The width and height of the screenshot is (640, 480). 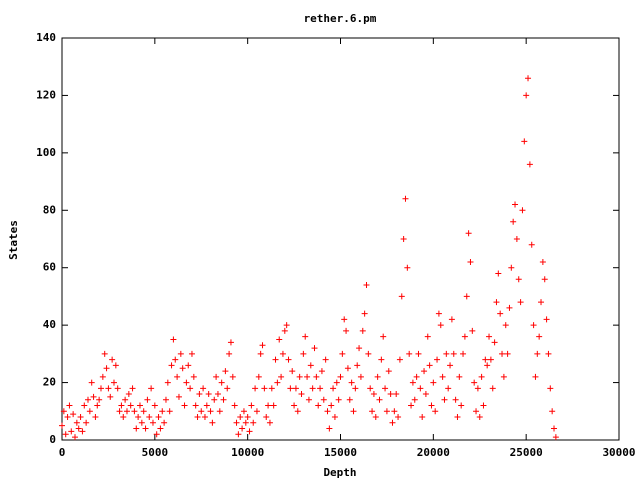 What do you see at coordinates (49, 382) in the screenshot?
I see `y-tick-label: 20` at bounding box center [49, 382].